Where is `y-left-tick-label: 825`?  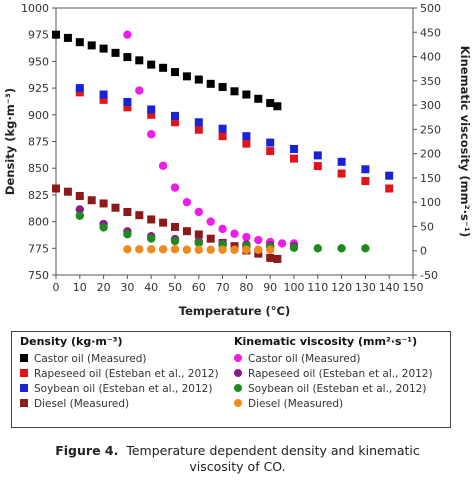
y-left-tick-label: 825 is located at coordinates (38, 195).